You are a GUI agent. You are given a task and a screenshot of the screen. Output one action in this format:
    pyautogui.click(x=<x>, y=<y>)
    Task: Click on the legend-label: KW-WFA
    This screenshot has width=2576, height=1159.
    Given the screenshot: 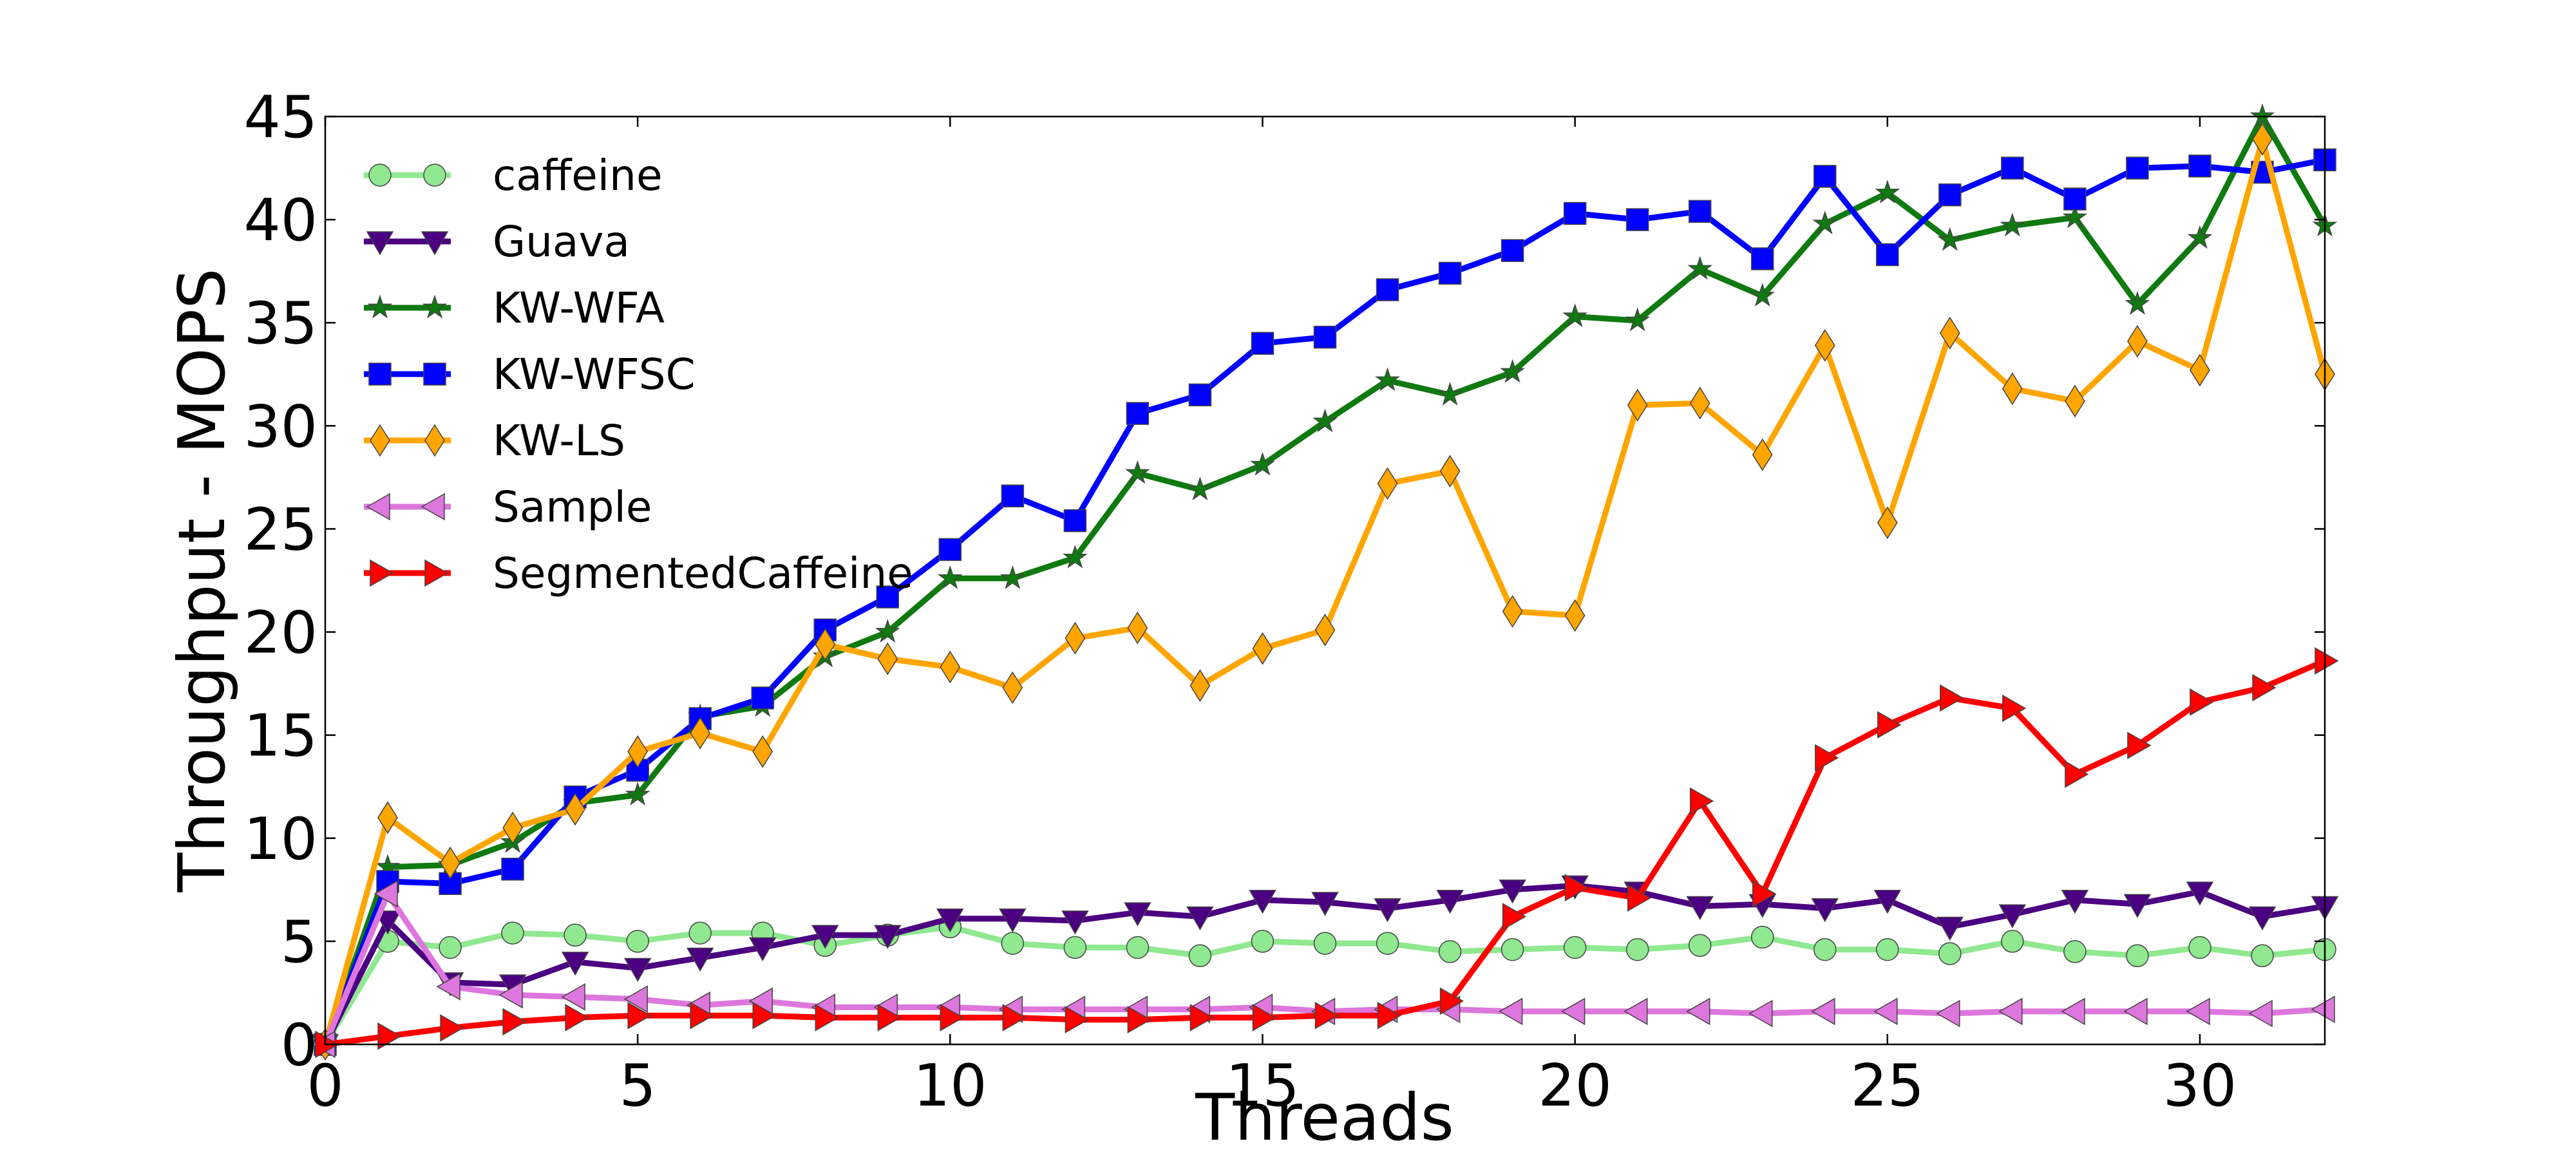 What is the action you would take?
    pyautogui.click(x=579, y=308)
    